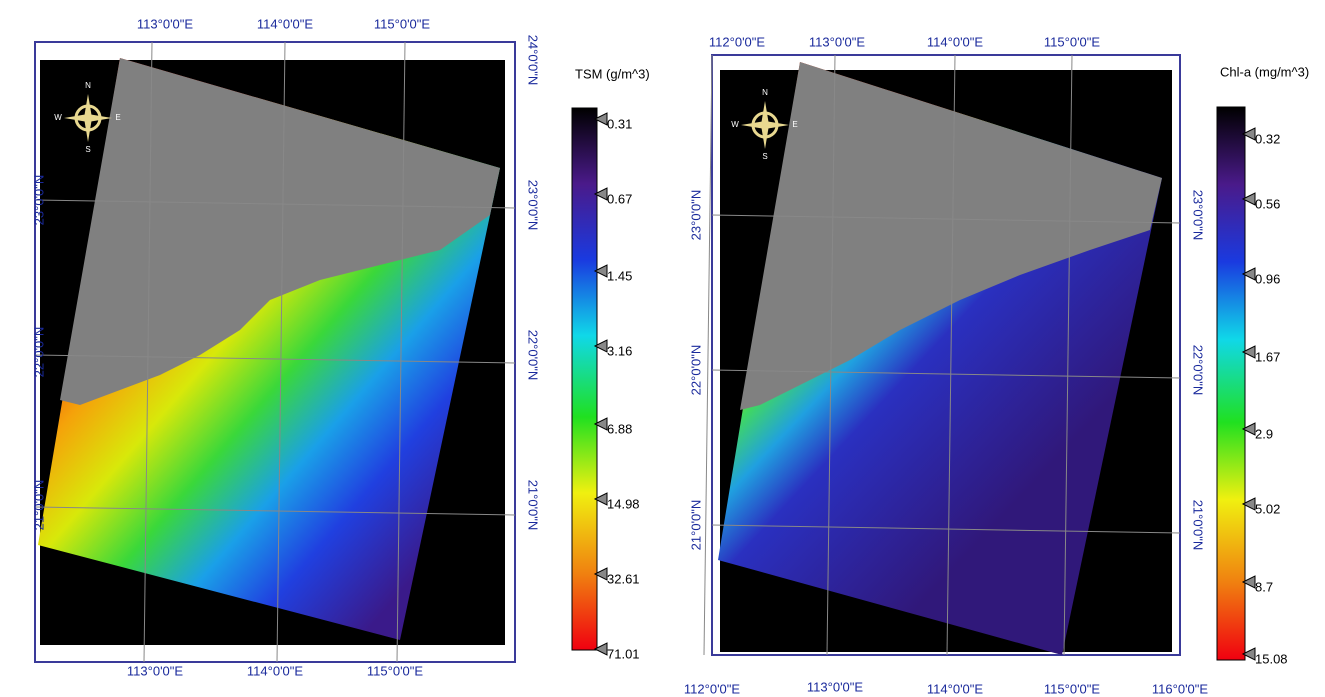 The width and height of the screenshot is (1325, 697). I want to click on lon-label: 116°0'0"E, so click(1180, 688).